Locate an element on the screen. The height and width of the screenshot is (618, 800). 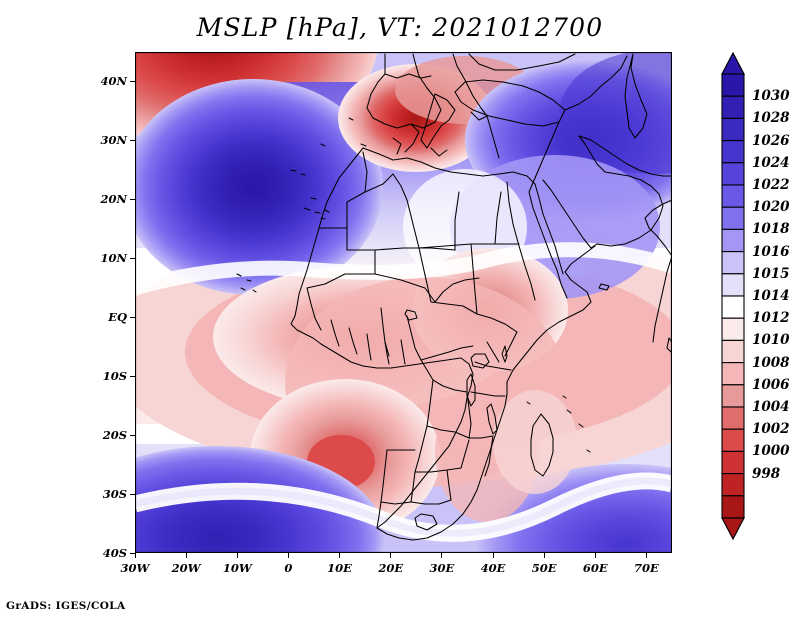
y-tick-label: EQ is located at coordinates (117, 317).